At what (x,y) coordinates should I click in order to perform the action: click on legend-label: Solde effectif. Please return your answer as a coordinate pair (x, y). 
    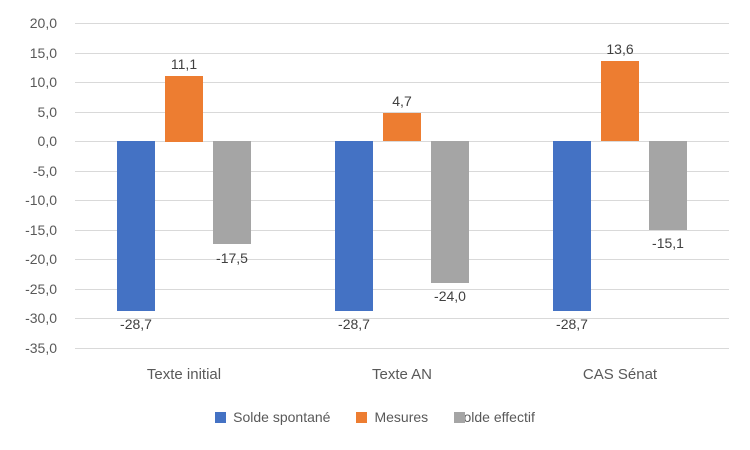
    Looking at the image, I should click on (494, 417).